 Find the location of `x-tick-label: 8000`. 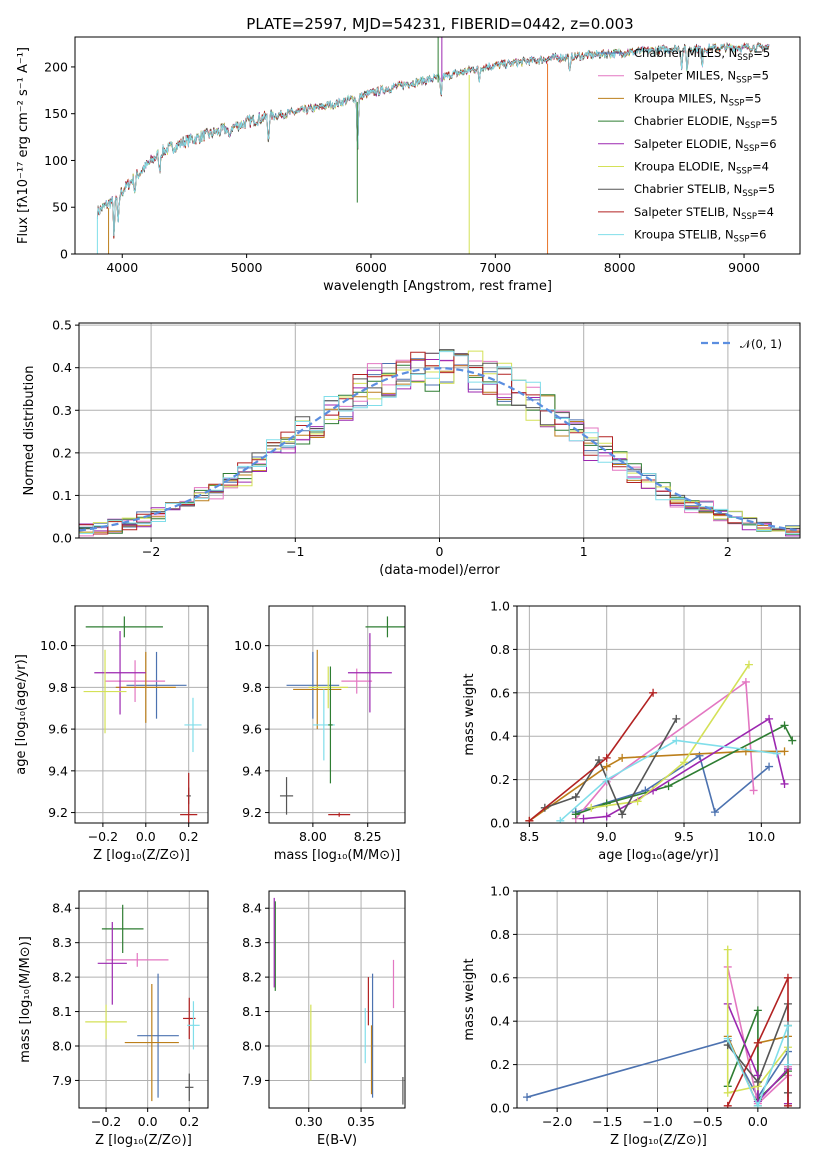

x-tick-label: 8000 is located at coordinates (620, 267).